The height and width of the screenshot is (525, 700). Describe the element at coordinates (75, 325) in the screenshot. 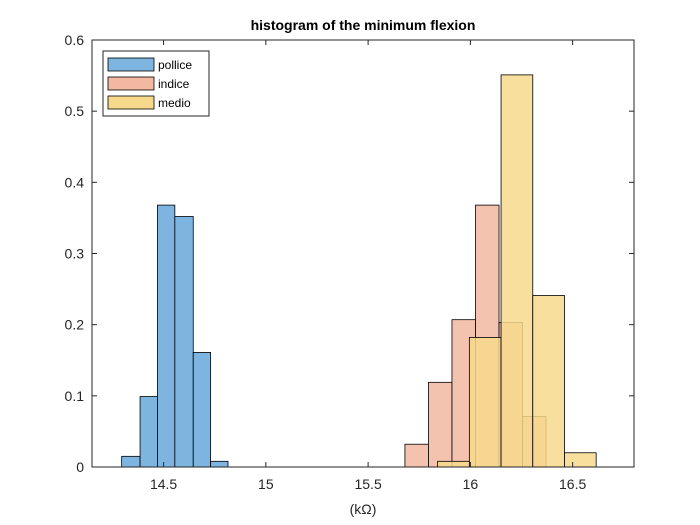

I see `y-tick-label-2: 0.2` at that location.